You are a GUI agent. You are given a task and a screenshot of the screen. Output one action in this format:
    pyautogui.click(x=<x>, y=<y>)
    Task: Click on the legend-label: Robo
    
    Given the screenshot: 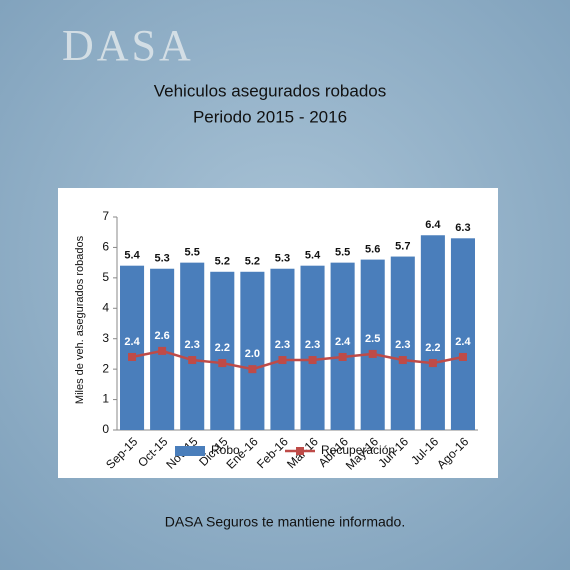 What is the action you would take?
    pyautogui.click(x=225, y=450)
    